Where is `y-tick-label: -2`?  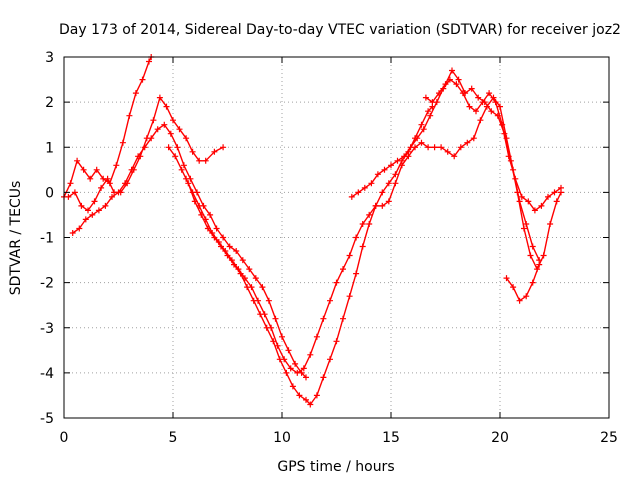
y-tick-label: -2 is located at coordinates (47, 284).